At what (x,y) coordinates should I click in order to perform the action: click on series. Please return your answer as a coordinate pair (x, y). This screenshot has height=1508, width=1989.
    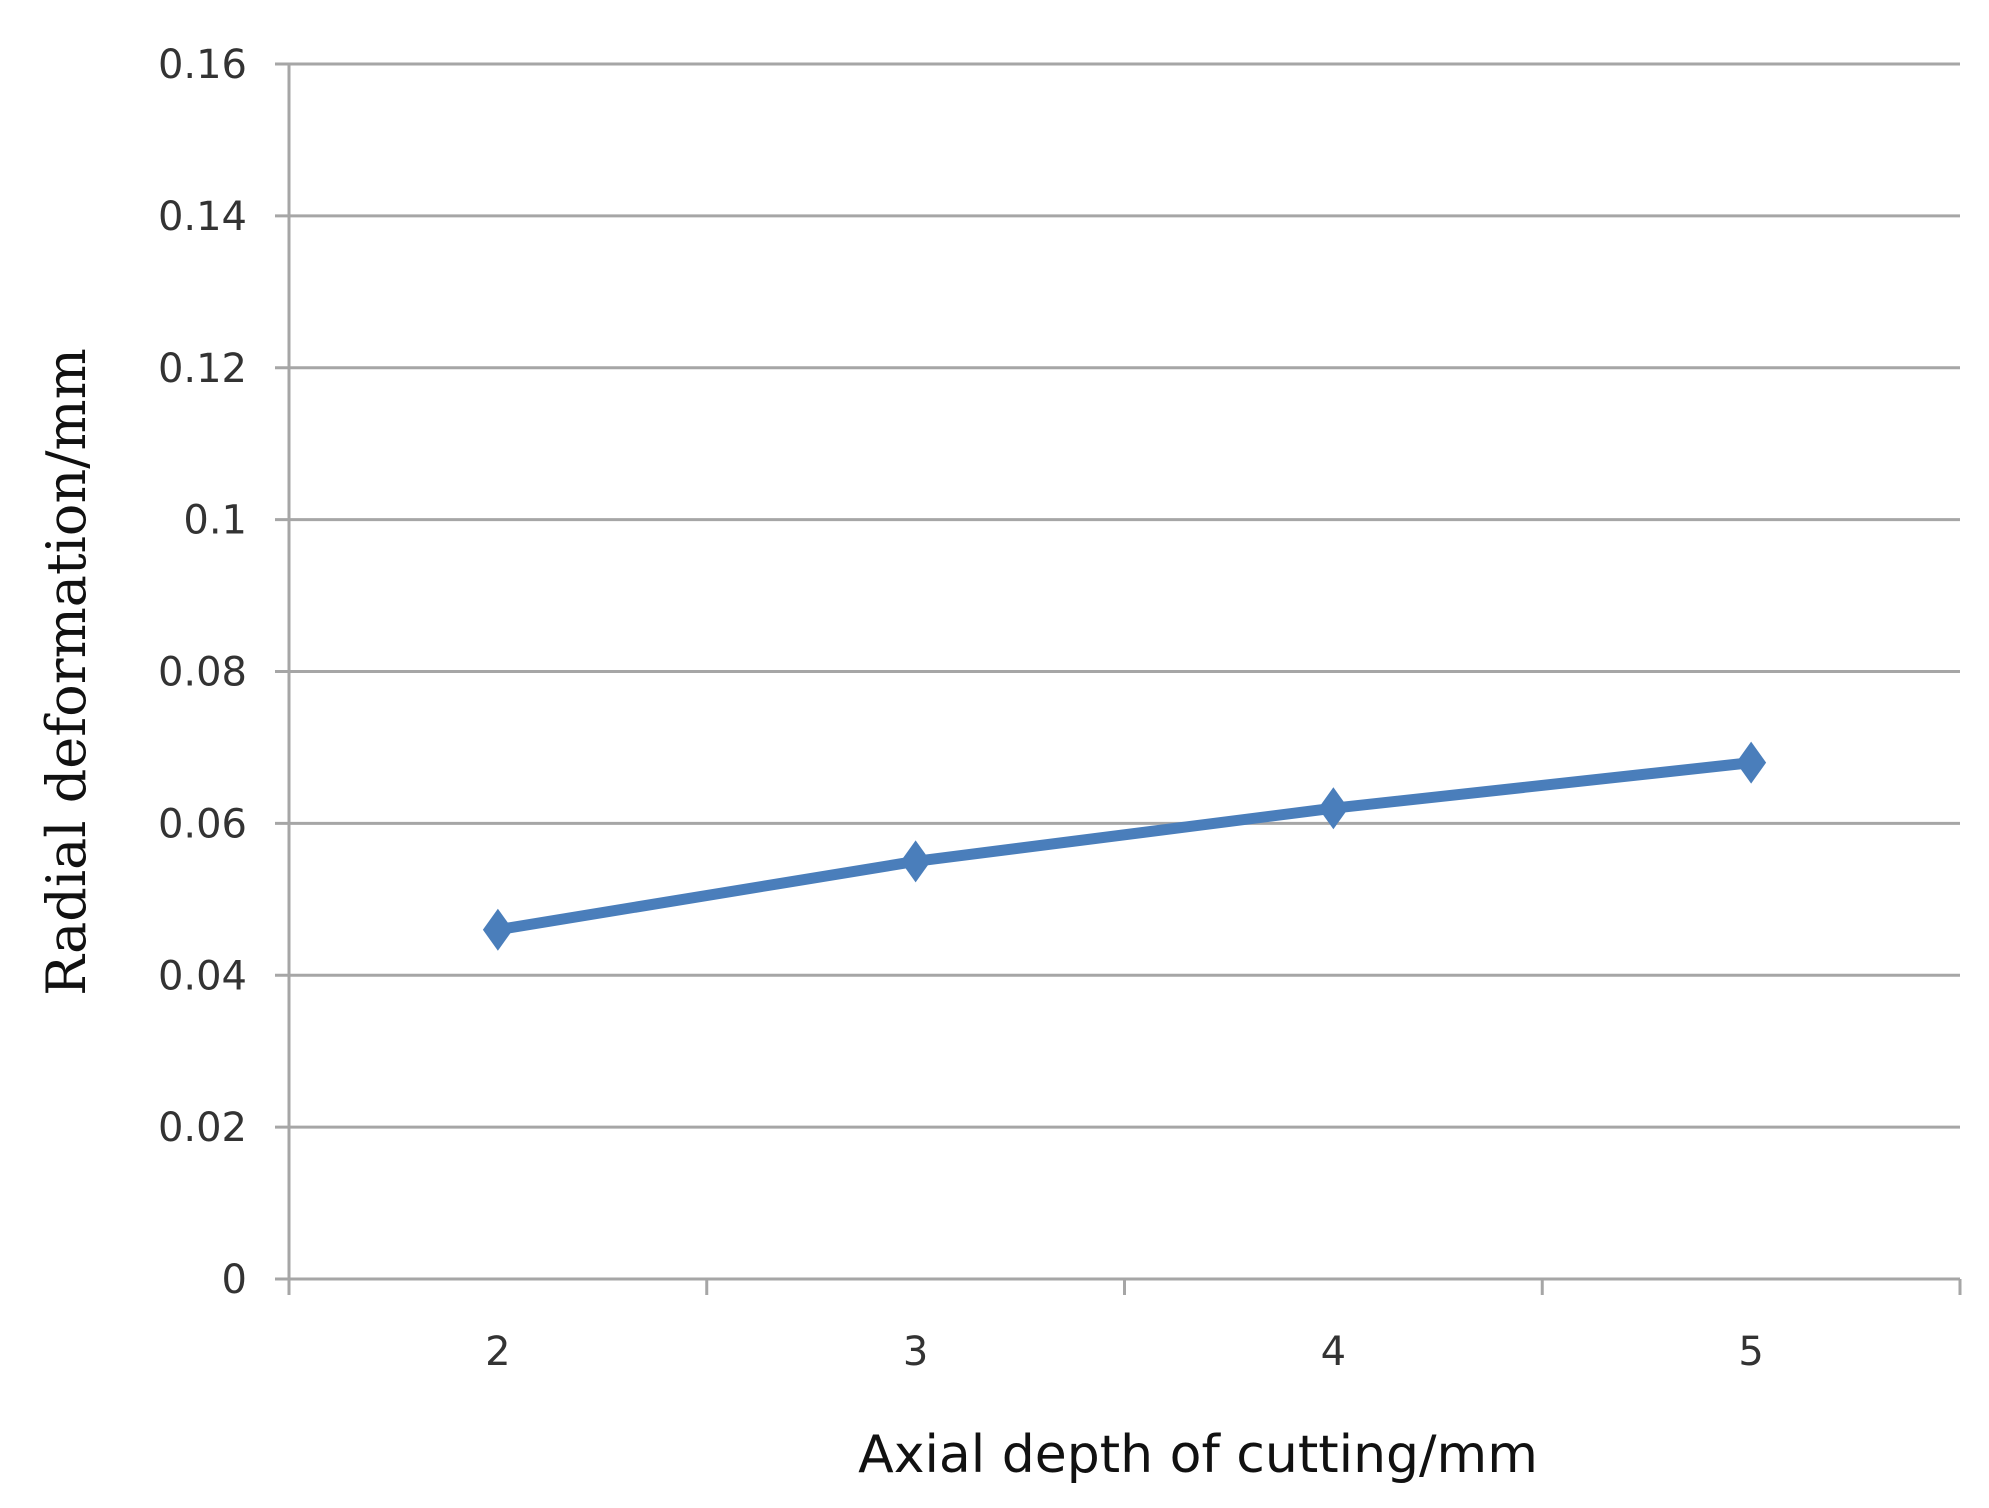
    Looking at the image, I should click on (1124, 846).